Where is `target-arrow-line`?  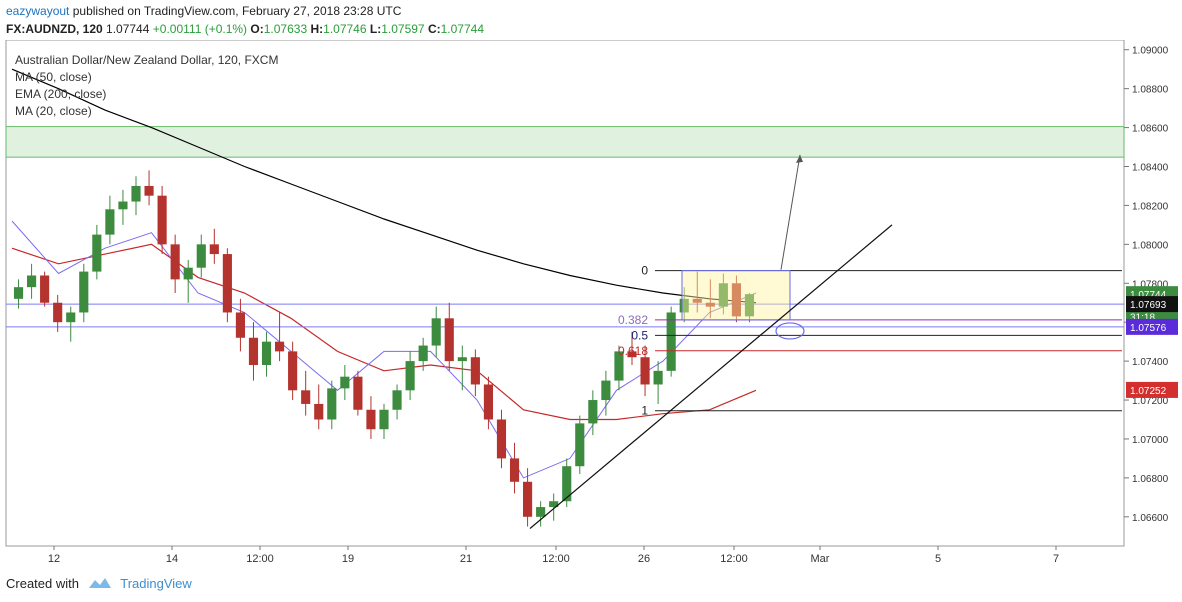
target-arrow-line is located at coordinates (790, 212).